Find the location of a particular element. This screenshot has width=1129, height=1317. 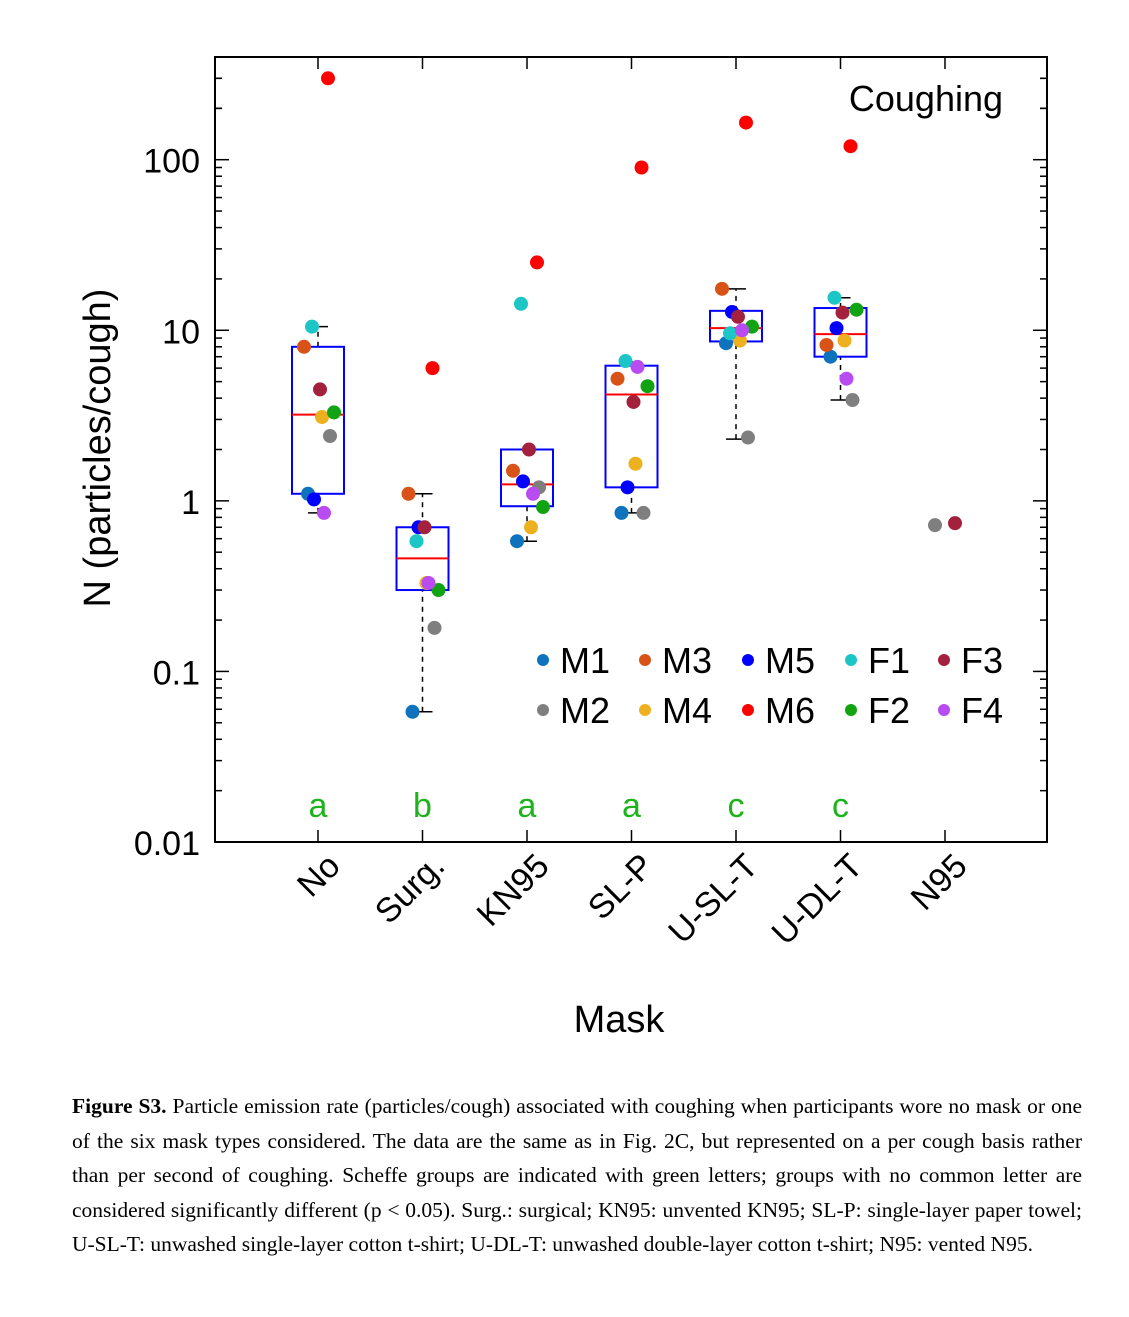

x-tick-label: N95 is located at coordinates (939, 882).